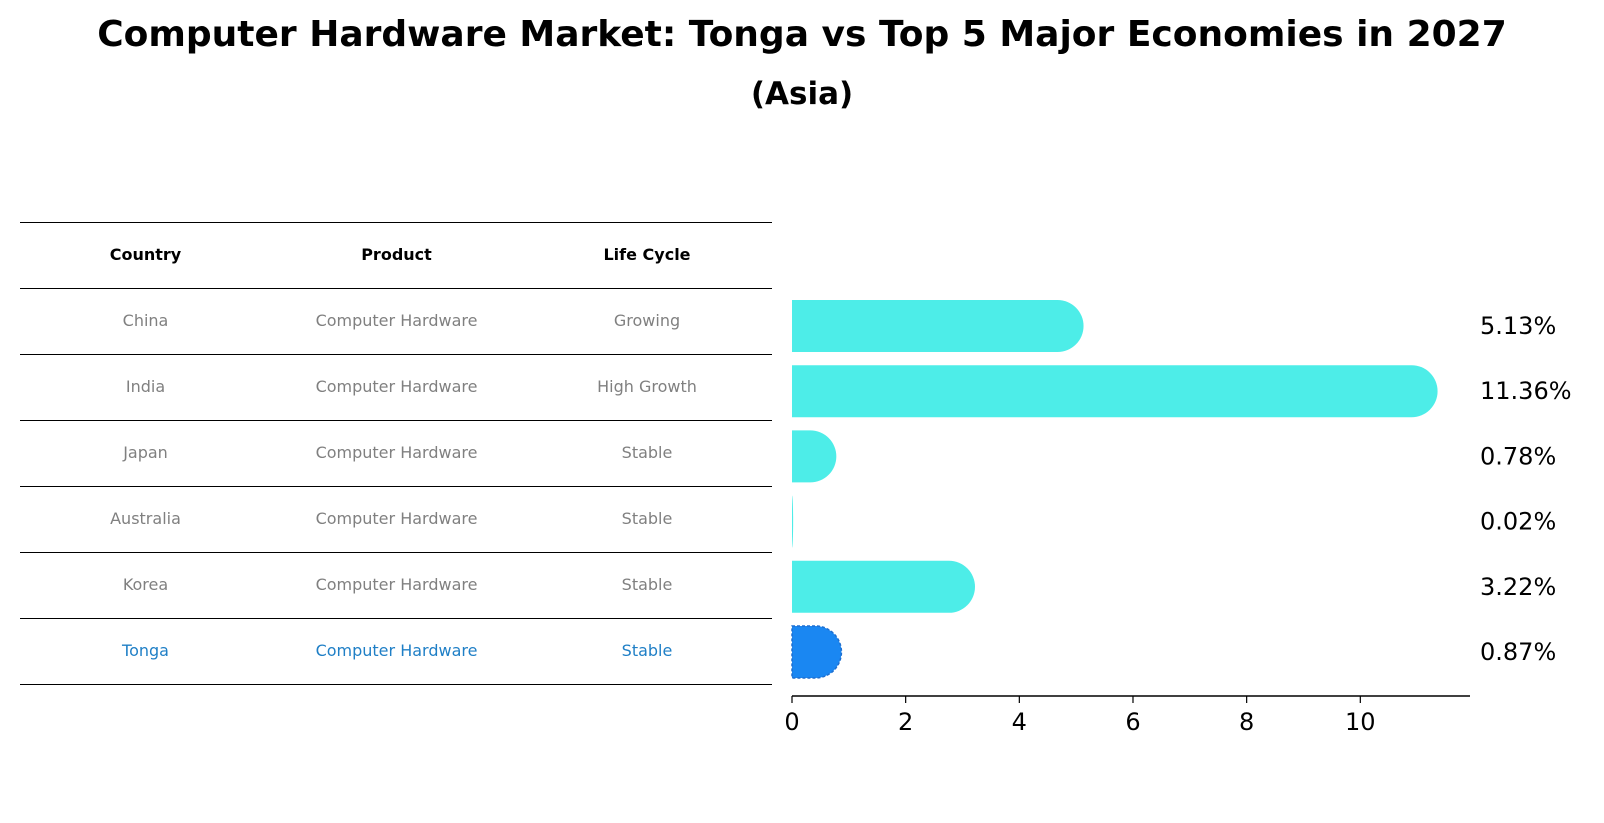 The image size is (1604, 823). What do you see at coordinates (1132, 722) in the screenshot?
I see `x-tick-label: 6` at bounding box center [1132, 722].